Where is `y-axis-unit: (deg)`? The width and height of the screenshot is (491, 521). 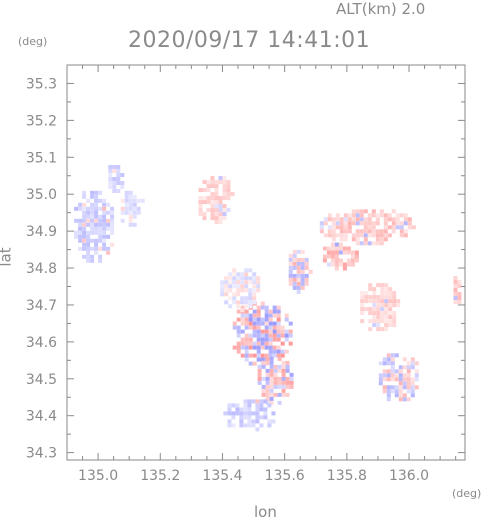 y-axis-unit: (deg) is located at coordinates (33, 41).